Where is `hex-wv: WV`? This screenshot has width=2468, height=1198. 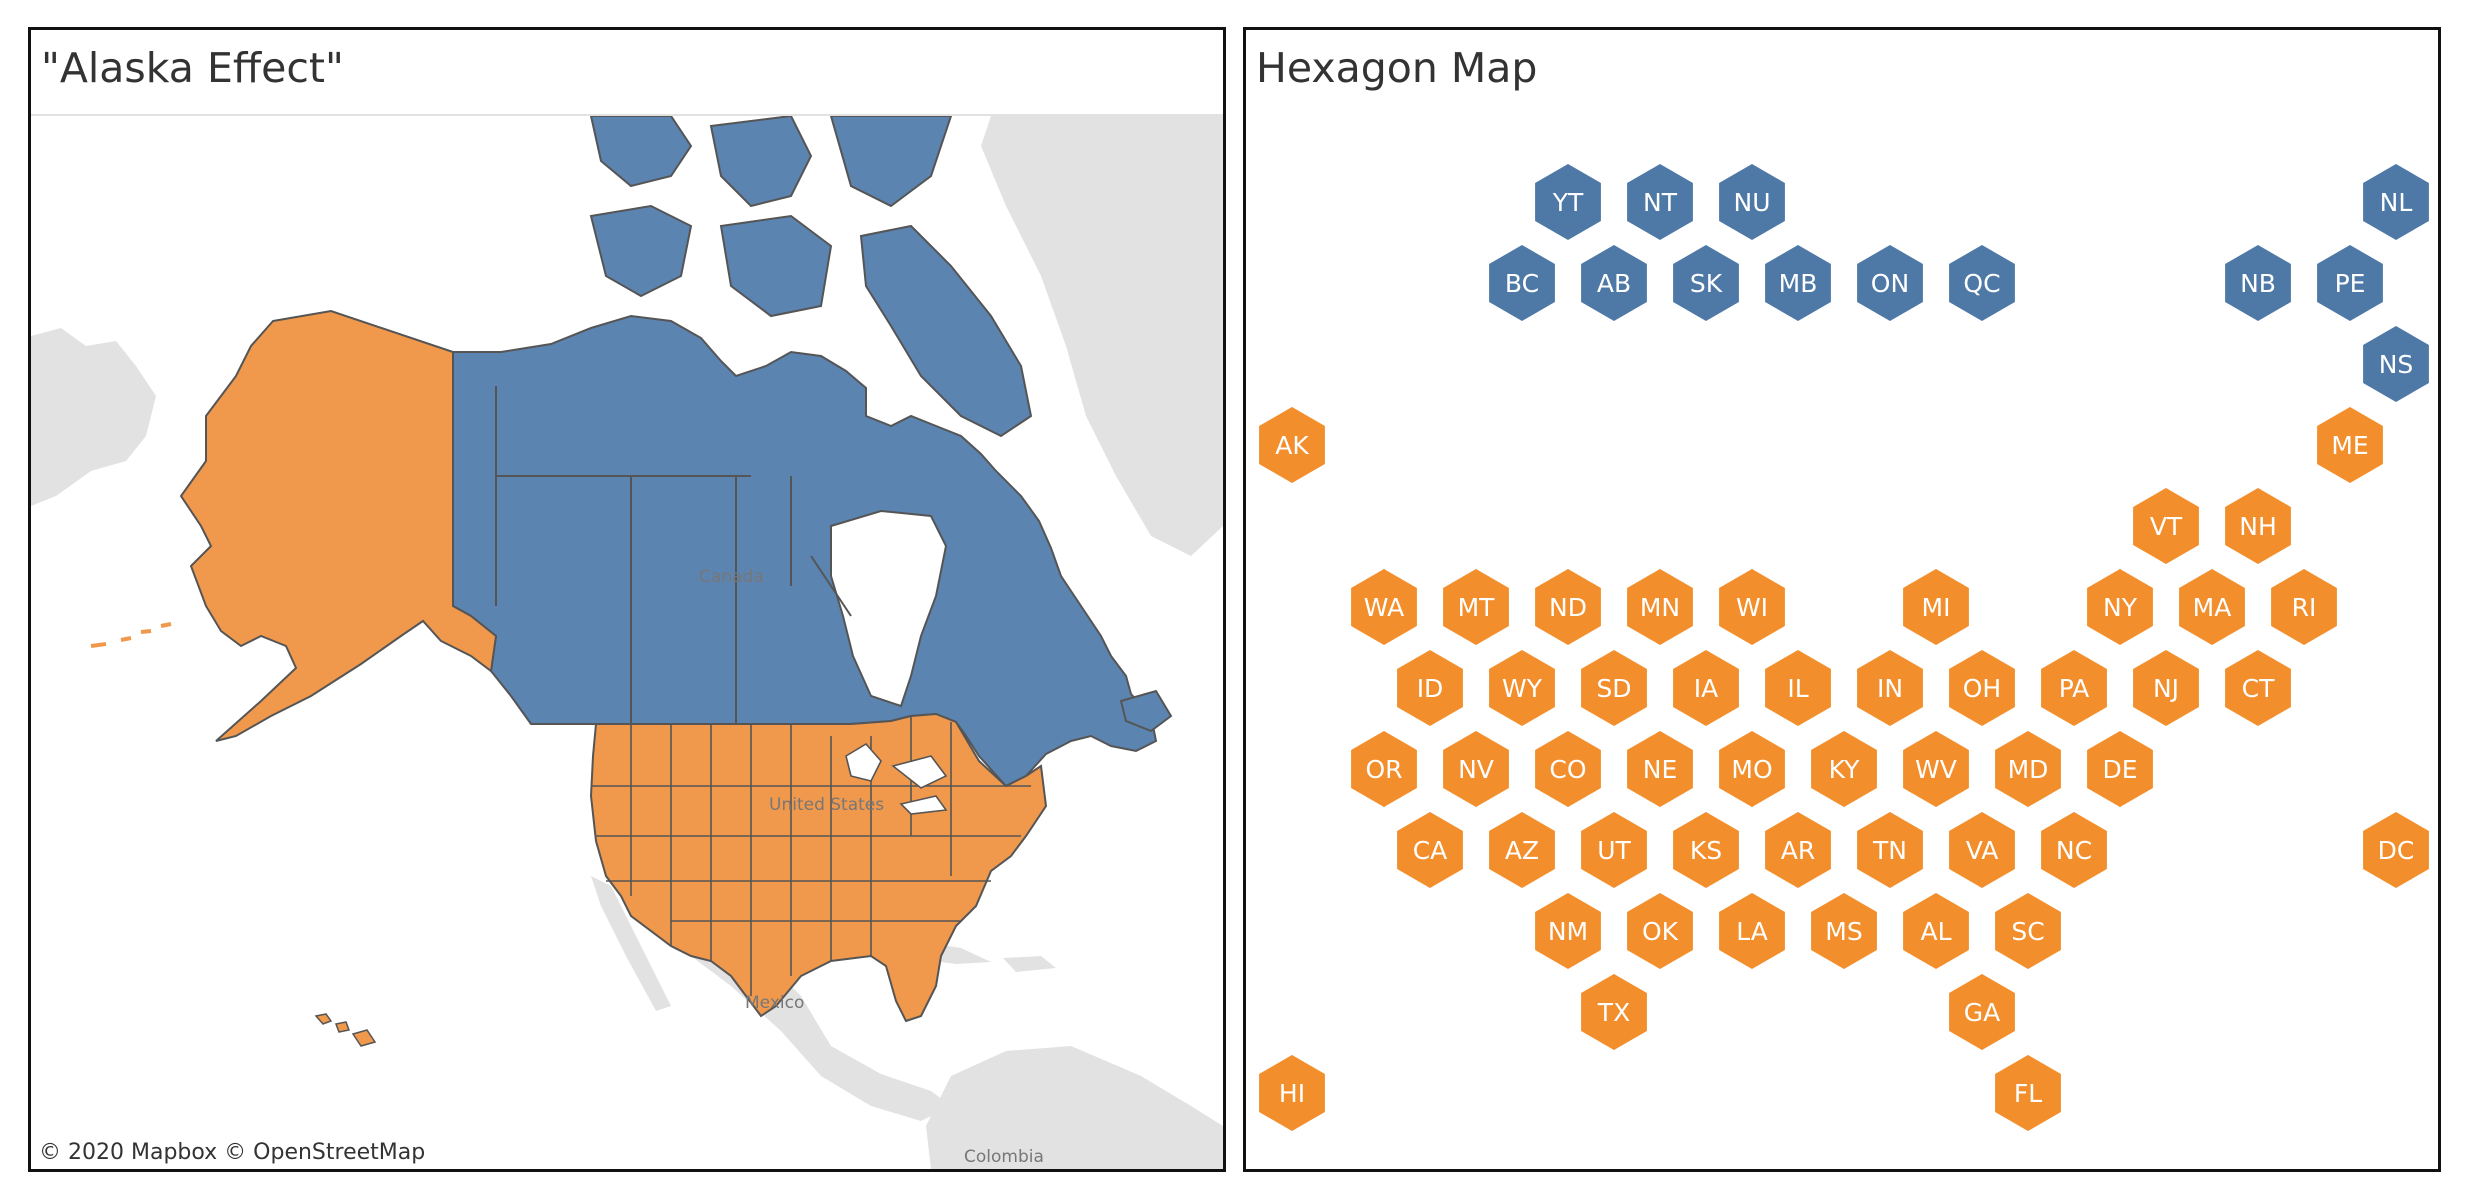
hex-wv: WV is located at coordinates (1936, 769).